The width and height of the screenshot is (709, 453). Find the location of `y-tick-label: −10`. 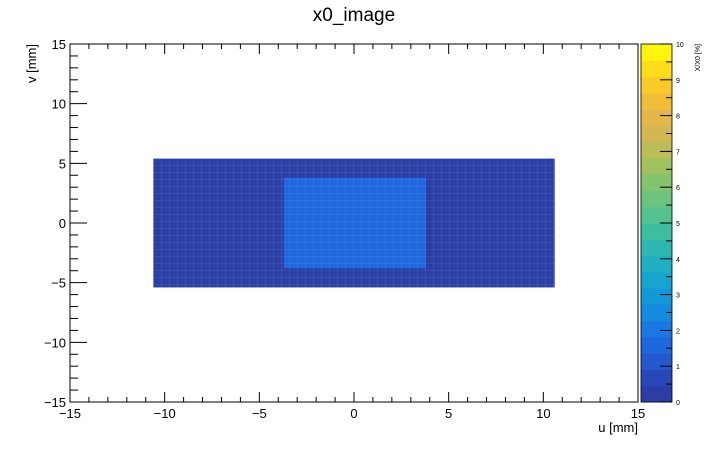

y-tick-label: −10 is located at coordinates (55, 342).